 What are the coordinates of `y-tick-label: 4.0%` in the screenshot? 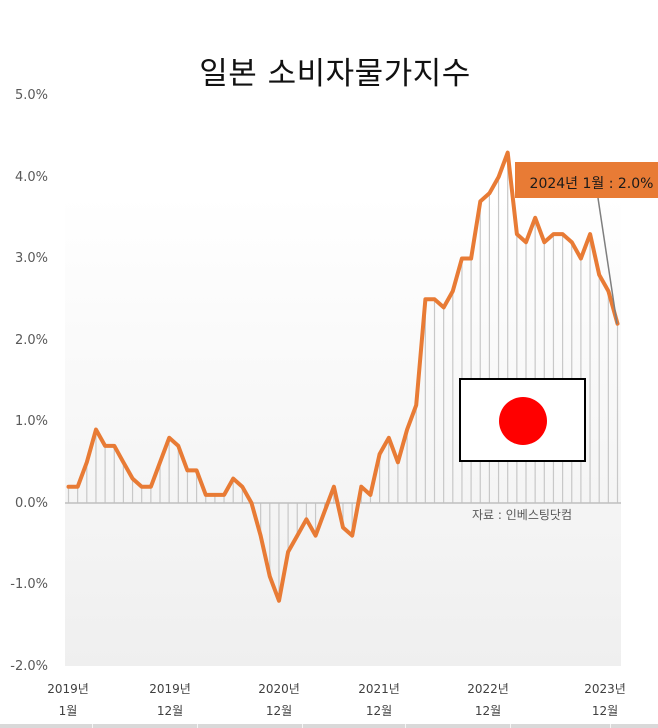 It's located at (31, 177).